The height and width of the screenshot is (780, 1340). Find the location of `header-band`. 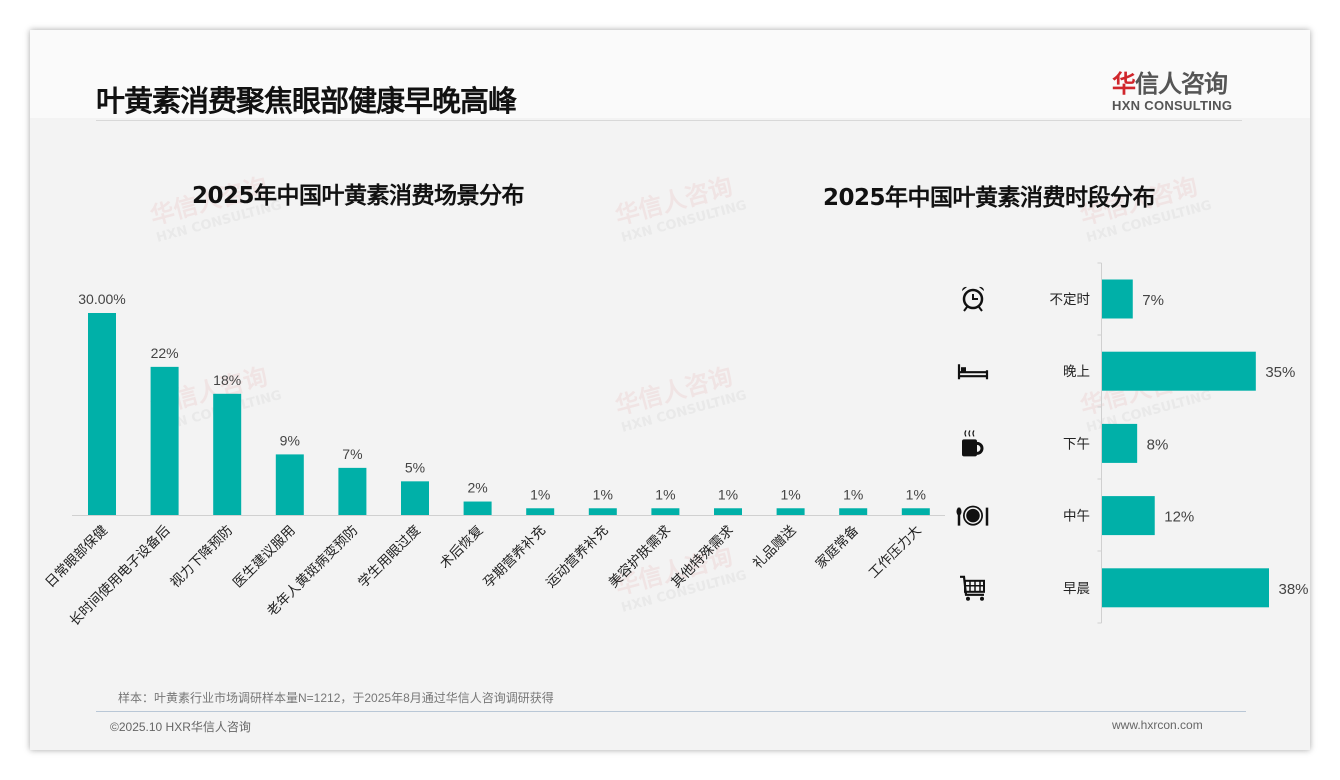

header-band is located at coordinates (670, 74).